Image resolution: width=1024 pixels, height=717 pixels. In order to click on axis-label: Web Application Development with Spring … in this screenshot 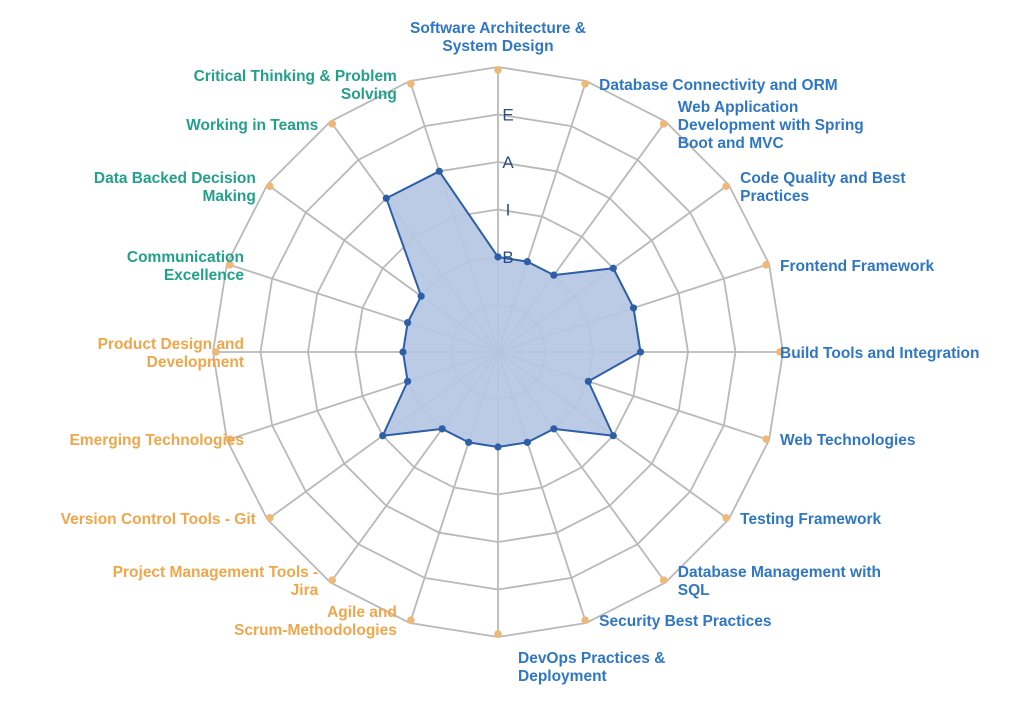, I will do `click(770, 125)`.